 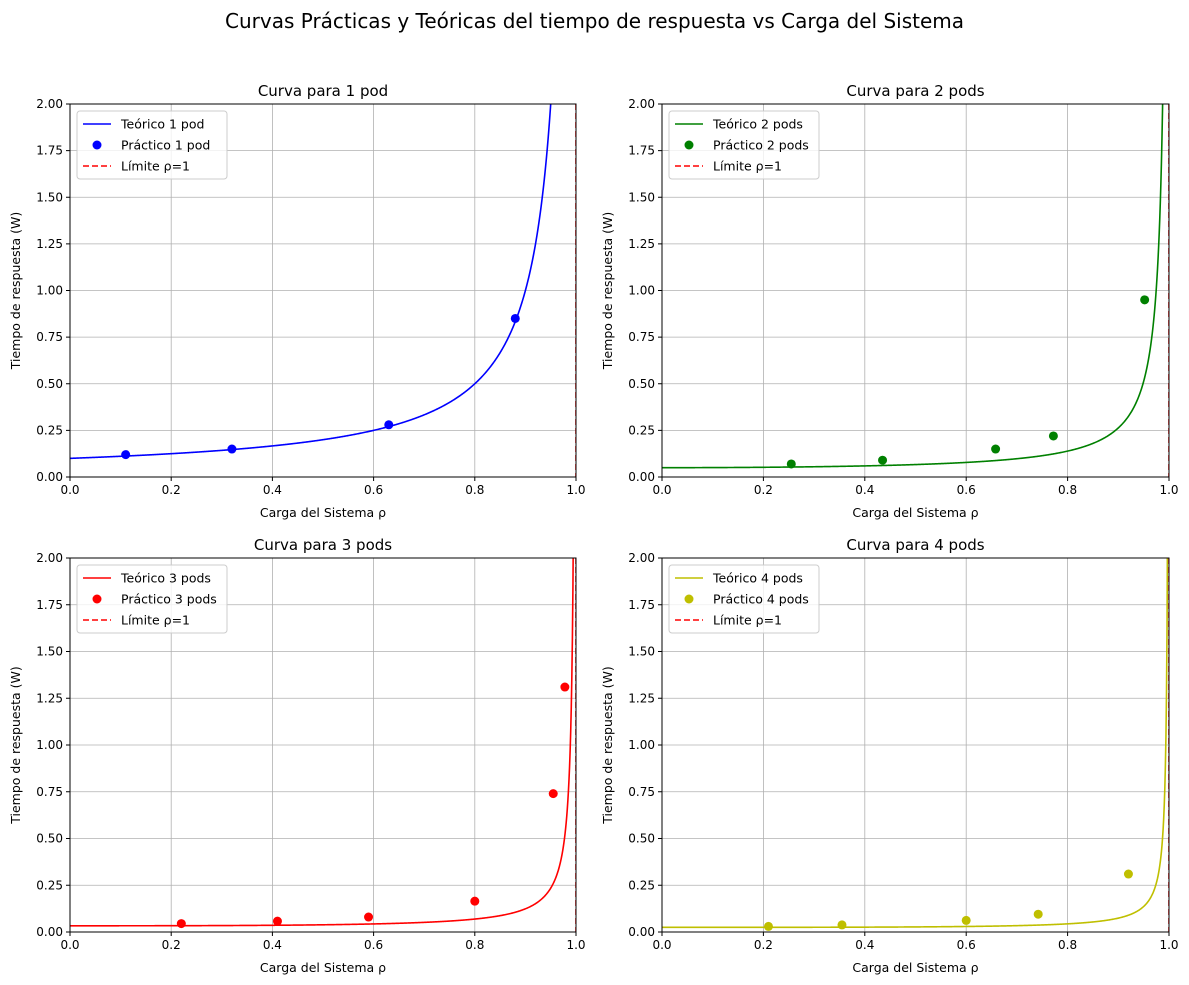 What do you see at coordinates (757, 578) in the screenshot?
I see `legend-label: Teórico 4 pods` at bounding box center [757, 578].